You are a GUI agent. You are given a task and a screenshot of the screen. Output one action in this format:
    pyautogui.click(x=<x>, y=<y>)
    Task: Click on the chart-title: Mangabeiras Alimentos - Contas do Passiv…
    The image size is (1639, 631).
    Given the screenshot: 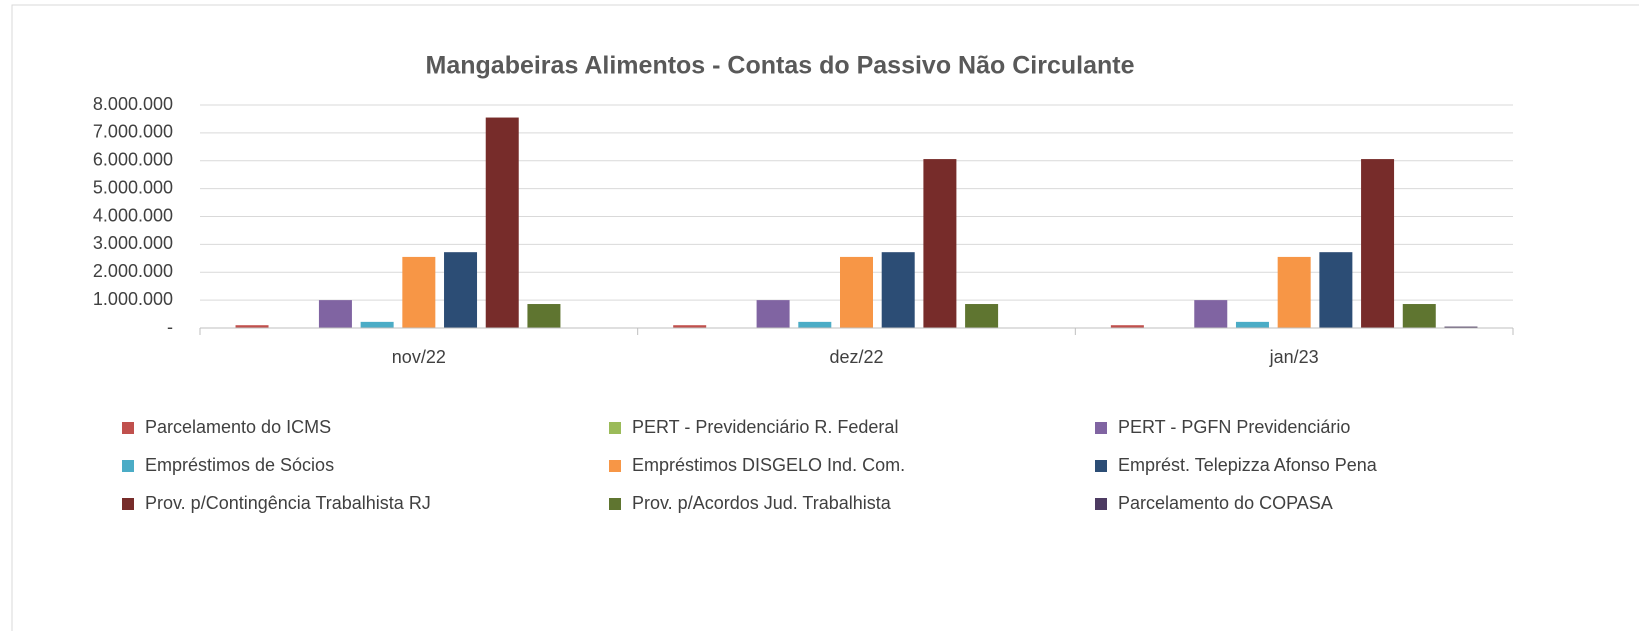 What is the action you would take?
    pyautogui.click(x=780, y=66)
    